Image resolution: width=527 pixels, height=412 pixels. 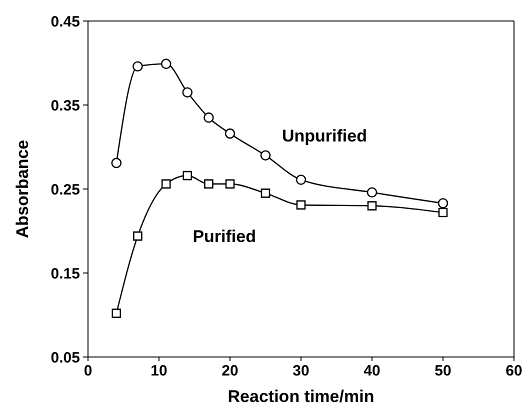 What do you see at coordinates (65, 189) in the screenshot?
I see `y-tick-label: 0.25` at bounding box center [65, 189].